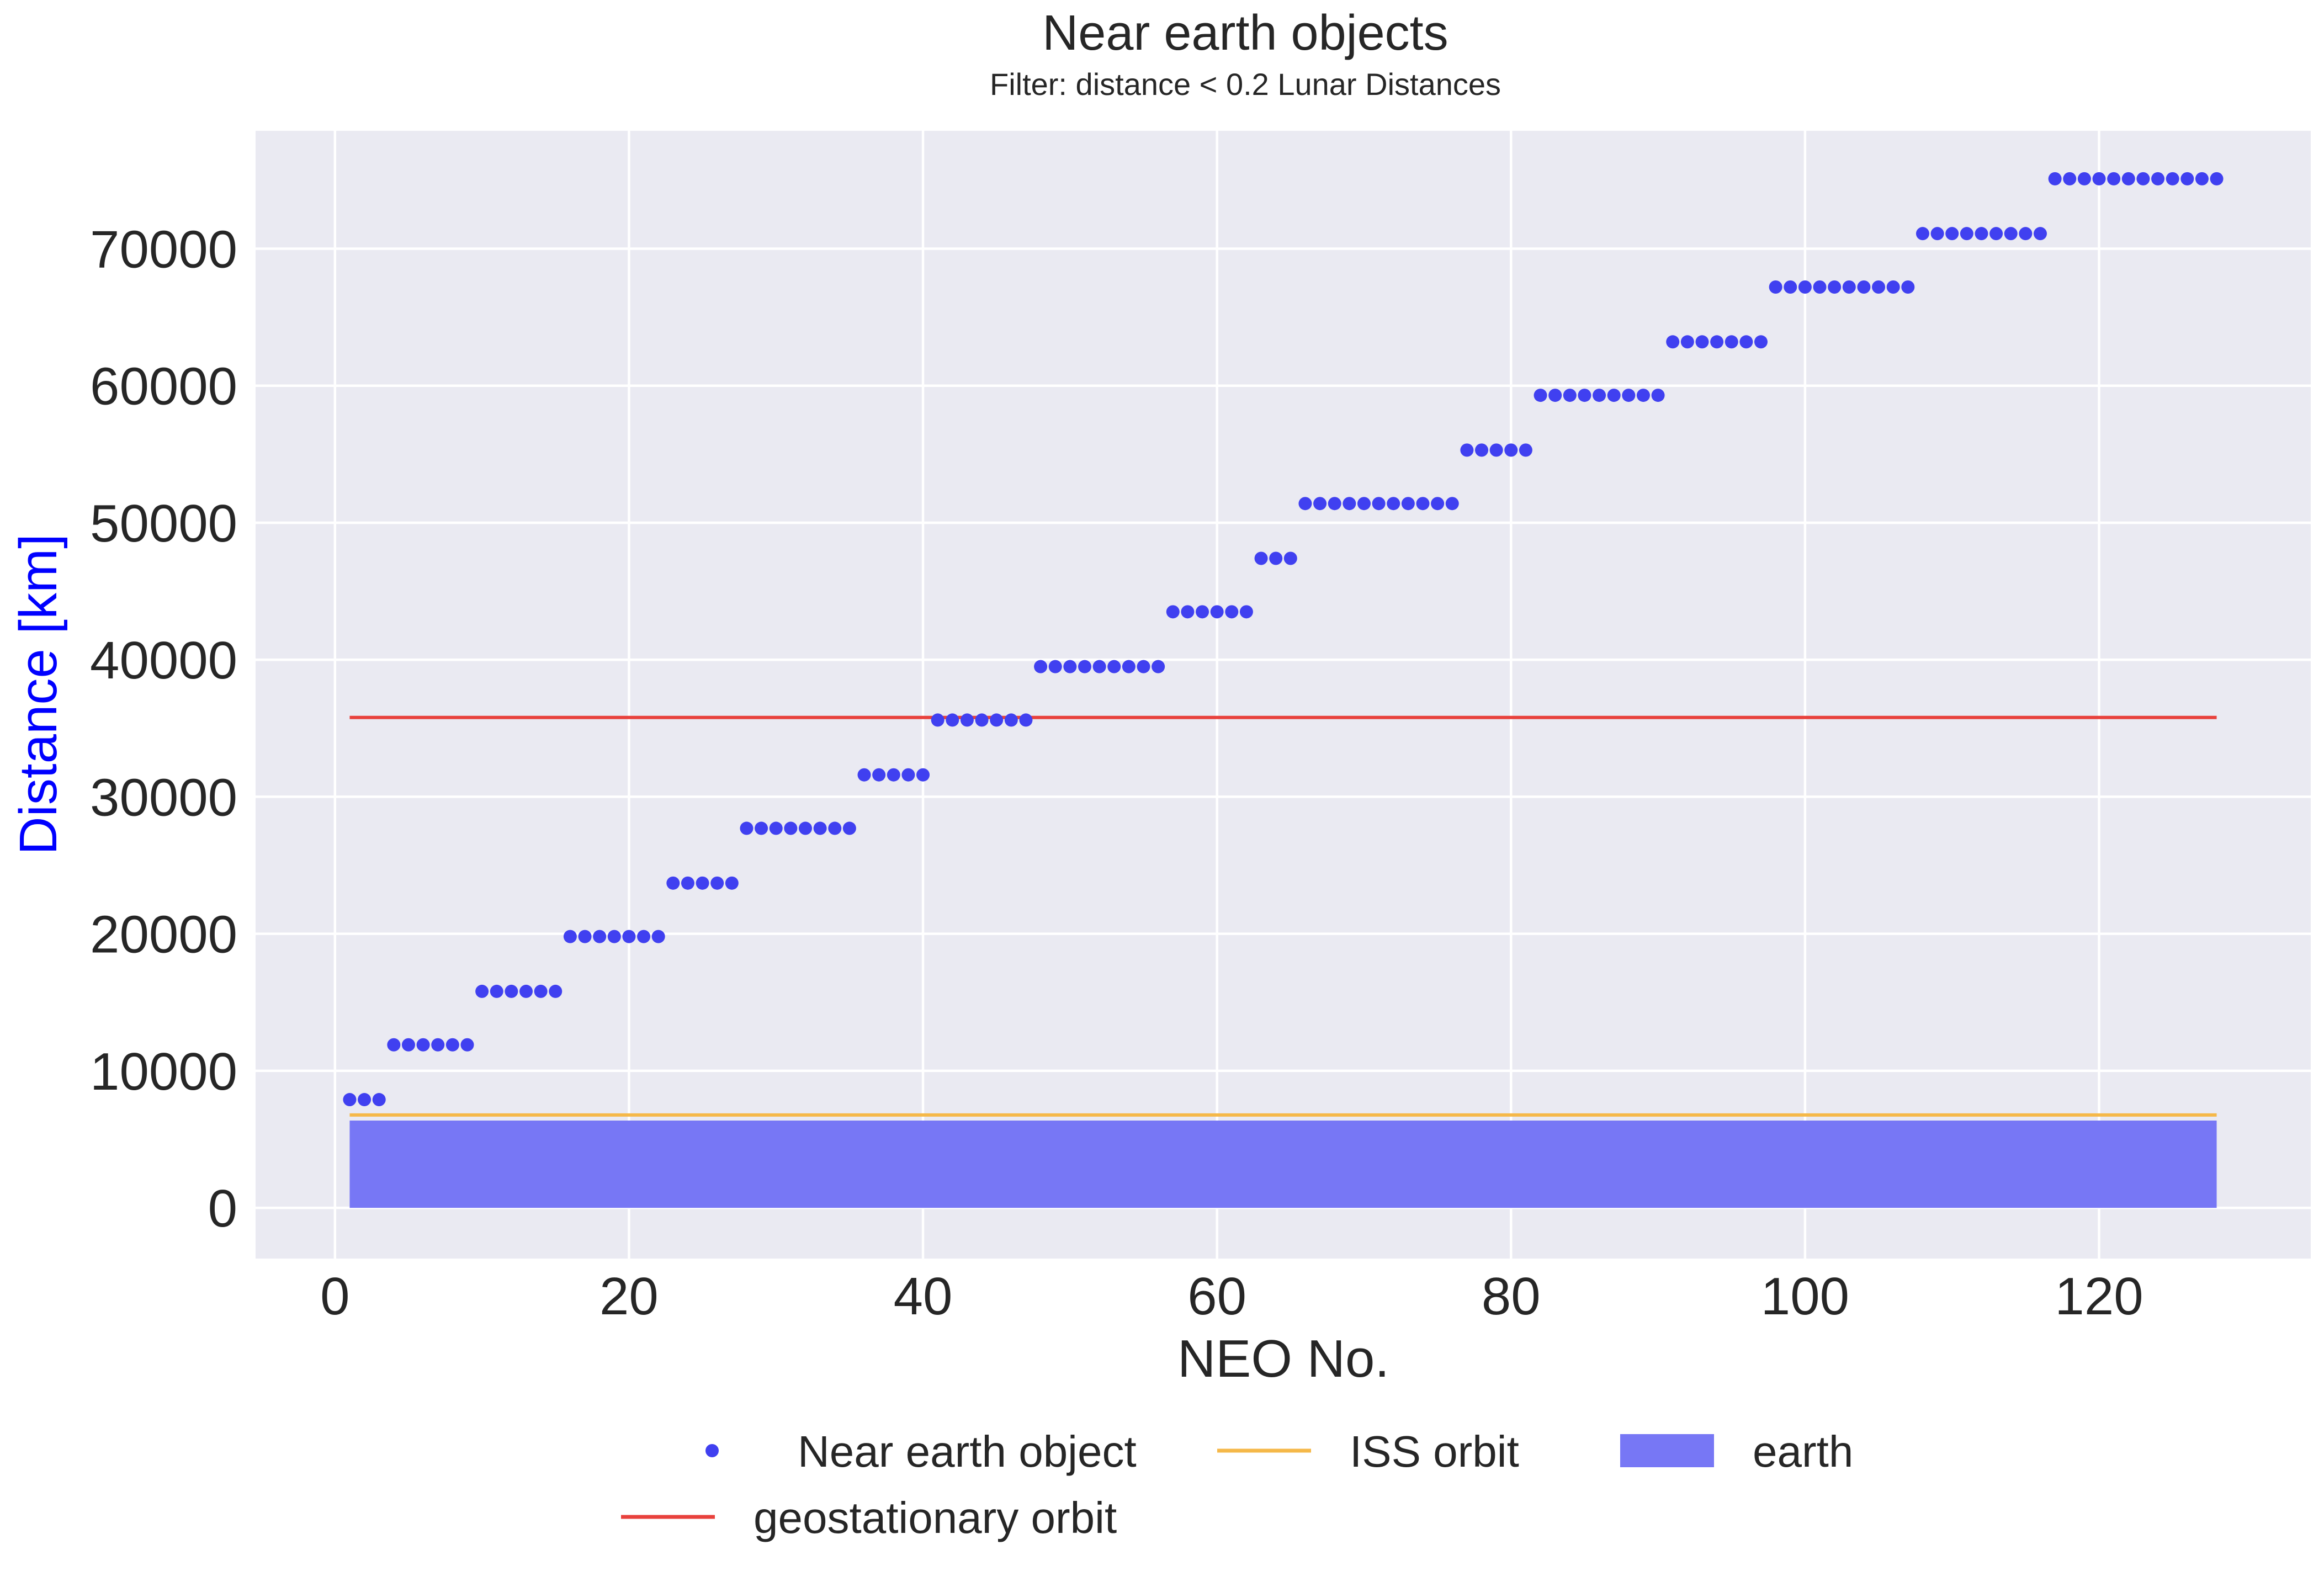  Describe the element at coordinates (38, 694) in the screenshot. I see `y-axis-label: Distance [km]` at that location.